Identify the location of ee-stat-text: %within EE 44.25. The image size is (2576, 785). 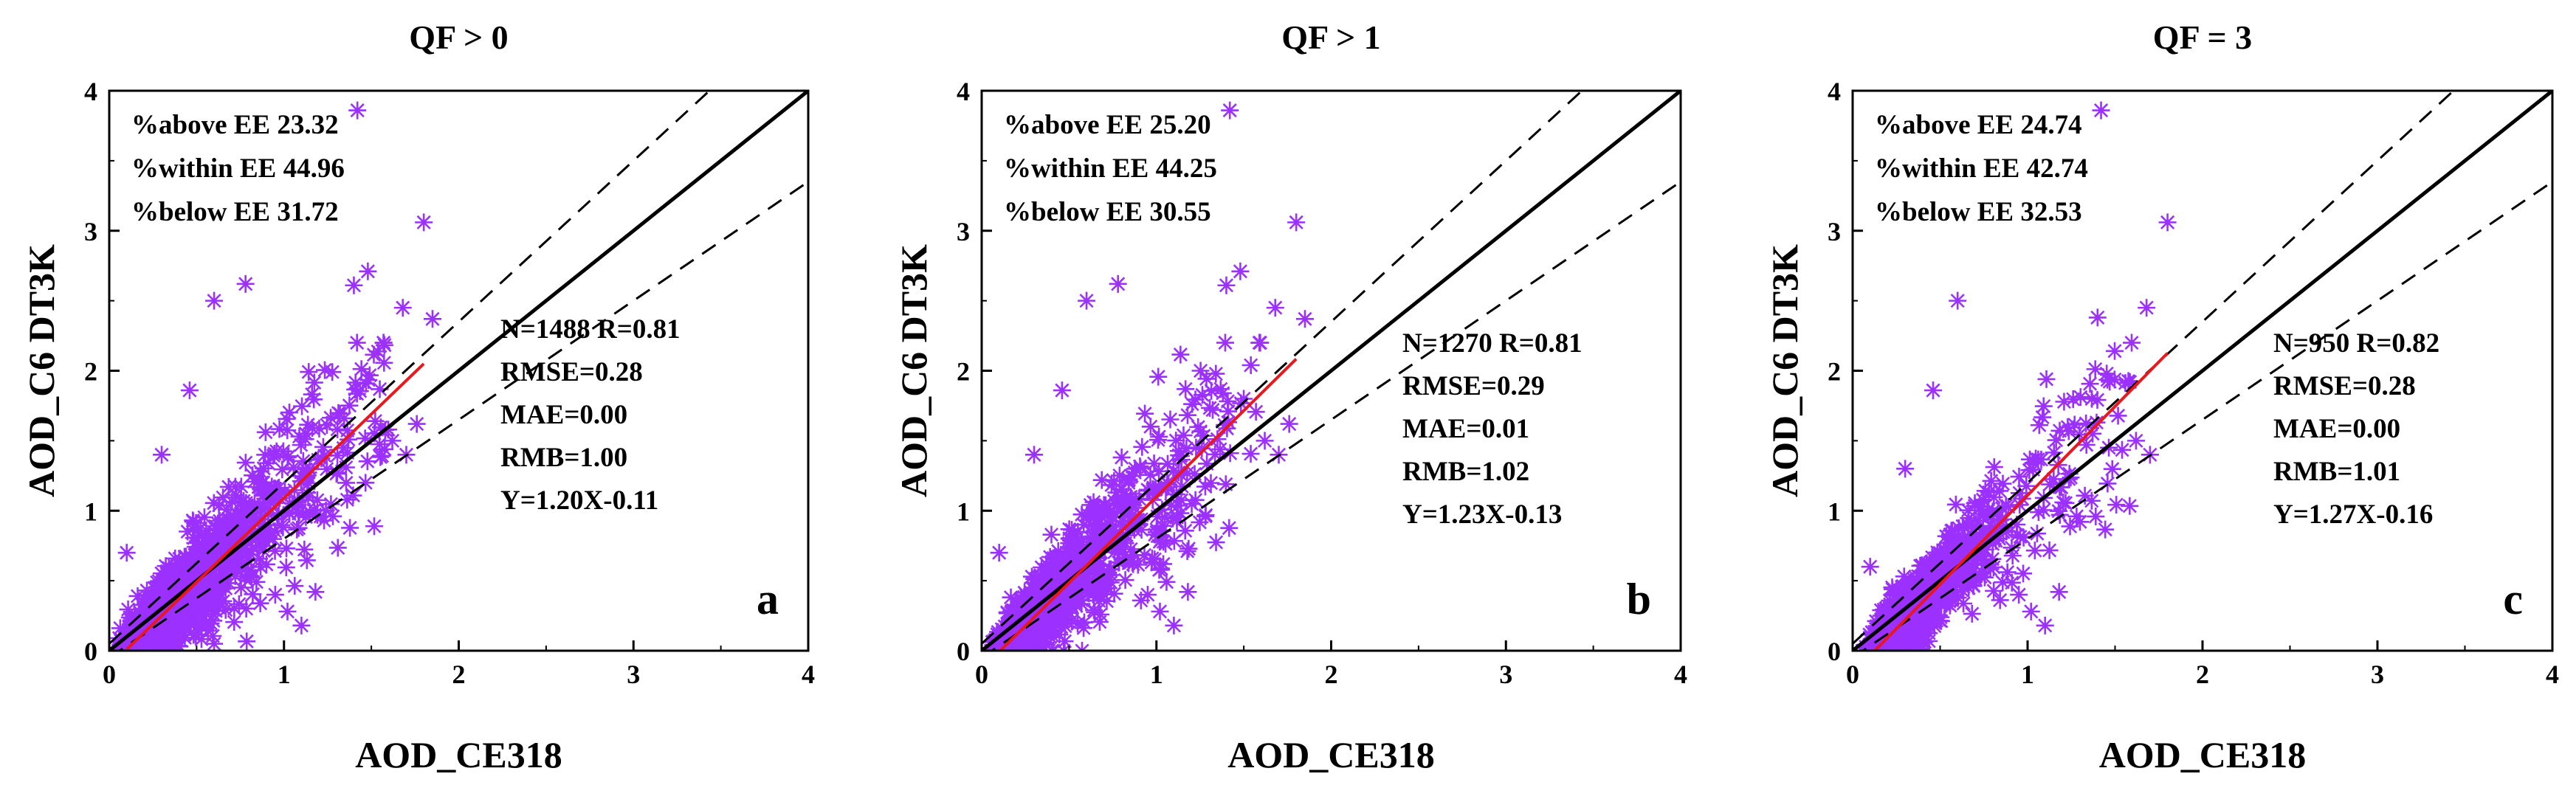
(1110, 168).